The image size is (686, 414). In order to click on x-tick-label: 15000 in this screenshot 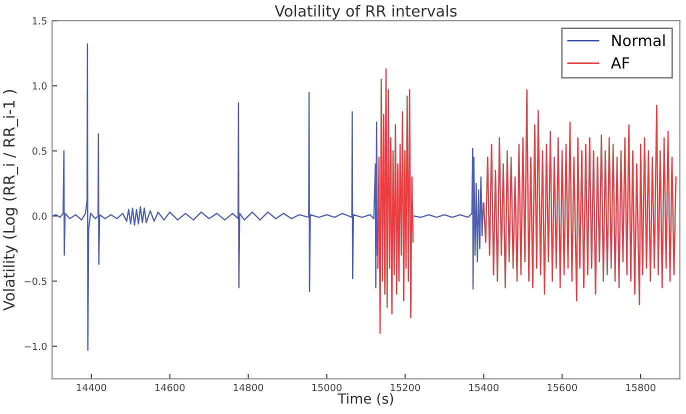, I will do `click(327, 388)`.